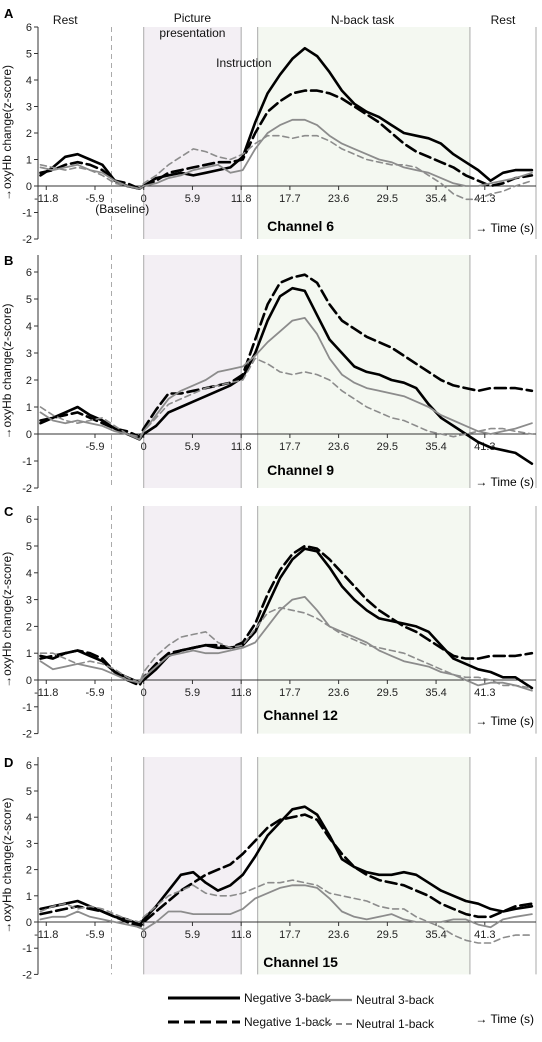 The image size is (542, 1042). What do you see at coordinates (288, 998) in the screenshot?
I see `legend-label: Negative 3-back` at bounding box center [288, 998].